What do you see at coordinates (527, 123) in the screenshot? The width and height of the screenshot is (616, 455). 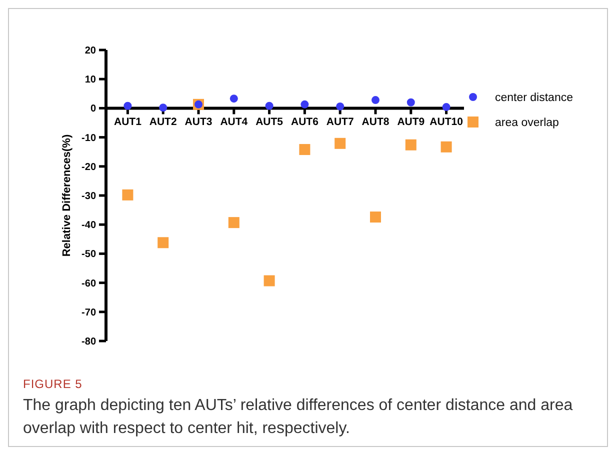 I see `legend-label: area overlap` at bounding box center [527, 123].